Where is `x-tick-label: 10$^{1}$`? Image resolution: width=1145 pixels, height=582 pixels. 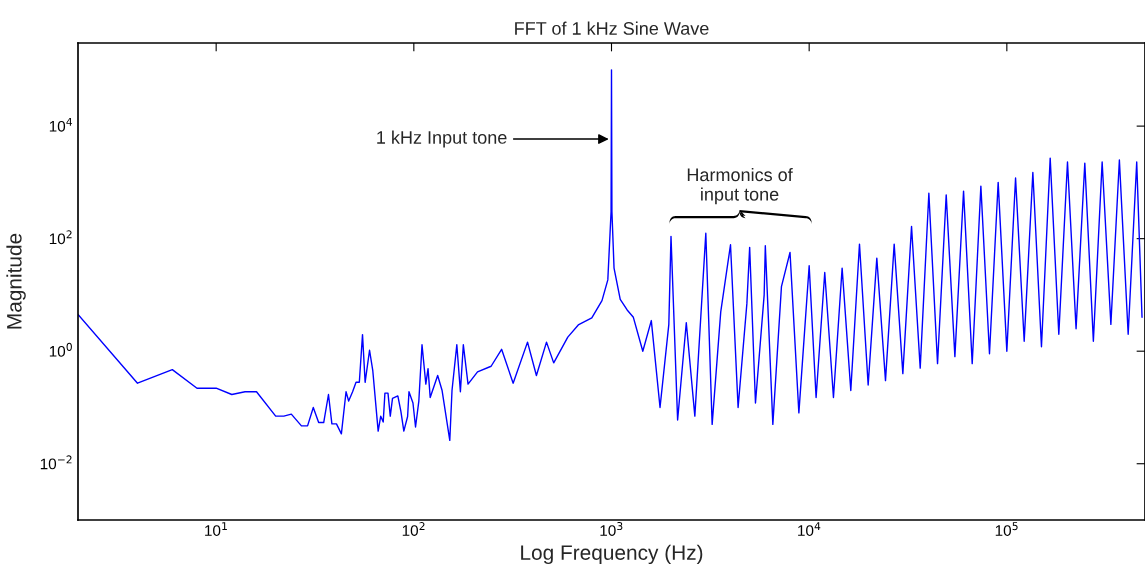 x-tick-label: 10$^{1}$ is located at coordinates (216, 529).